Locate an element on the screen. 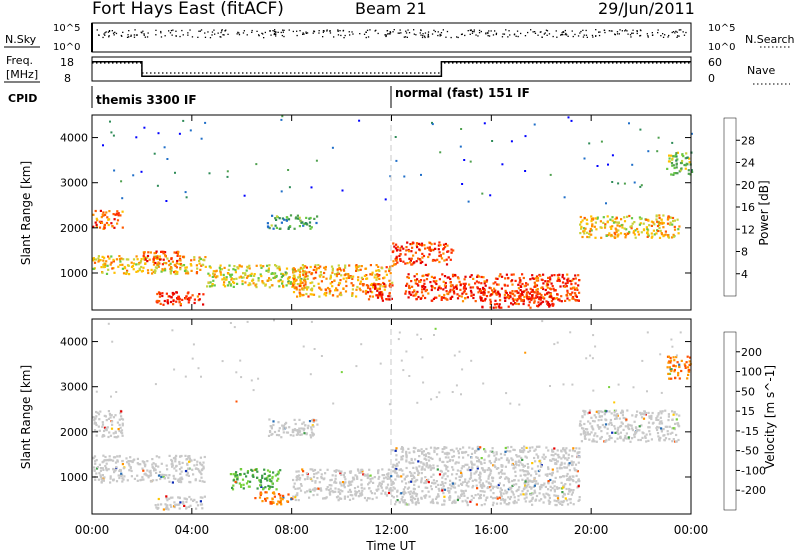 The image size is (800, 554). y-tick-label: 3000 is located at coordinates (74, 183).